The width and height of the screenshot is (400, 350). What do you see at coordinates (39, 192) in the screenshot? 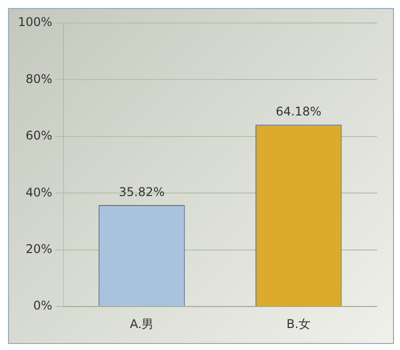
I see `y-tick-label: 40%` at bounding box center [39, 192].